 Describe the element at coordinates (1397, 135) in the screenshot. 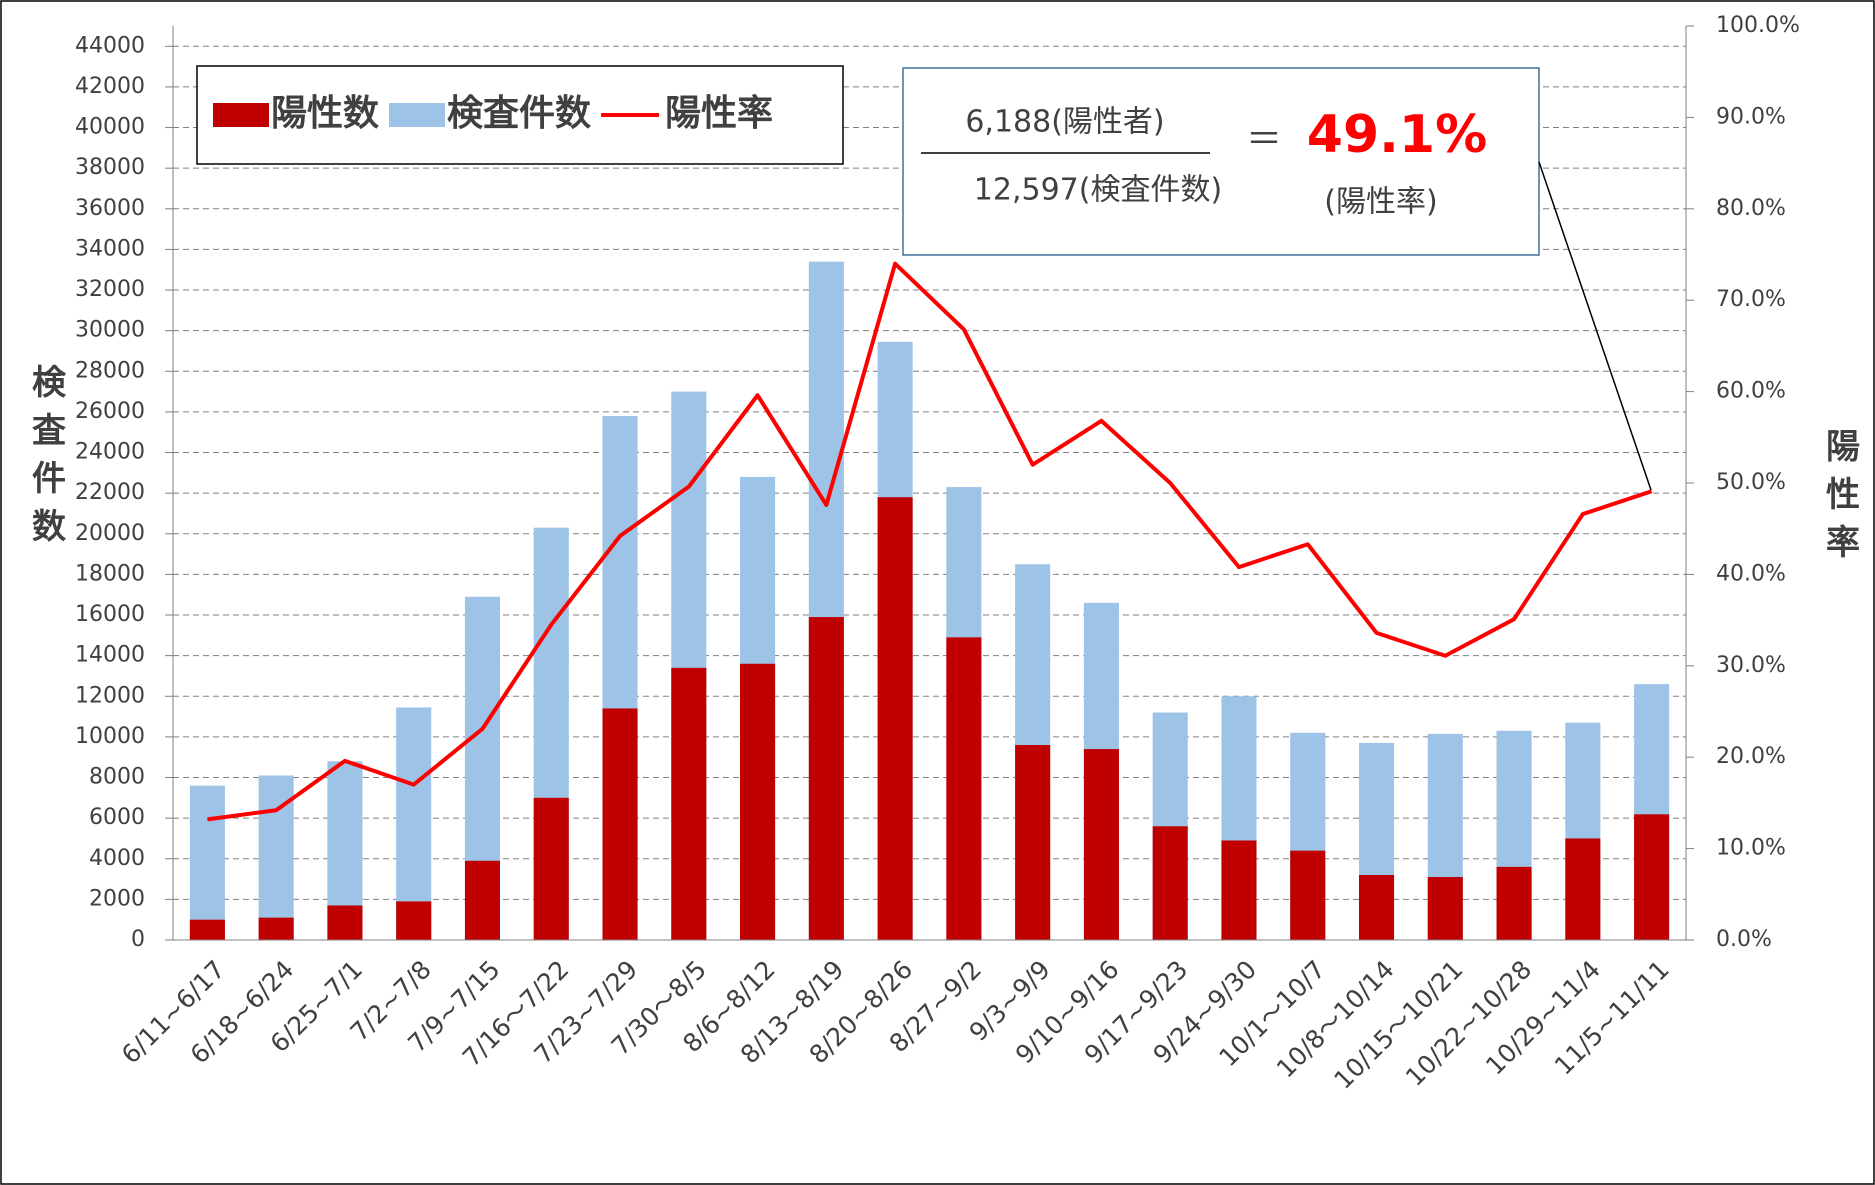

I see `annotation-result: 49.1%` at that location.